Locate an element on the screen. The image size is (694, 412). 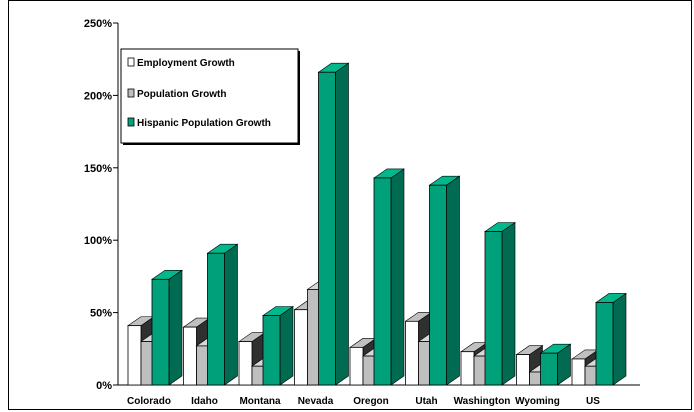
bar-population-growth-nevada is located at coordinates (313, 337).